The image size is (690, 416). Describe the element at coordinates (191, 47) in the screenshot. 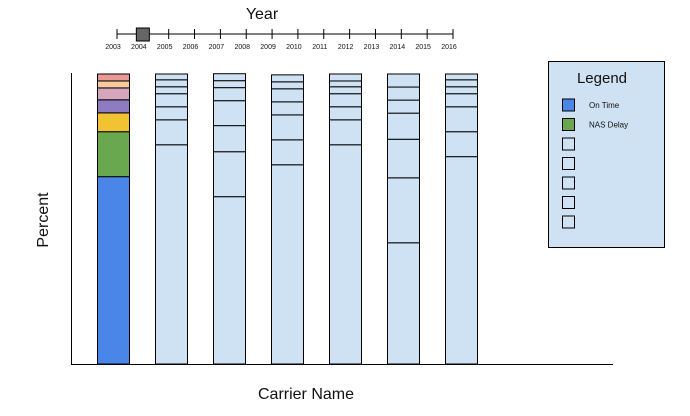

I see `timeline-year-label: 2006` at that location.